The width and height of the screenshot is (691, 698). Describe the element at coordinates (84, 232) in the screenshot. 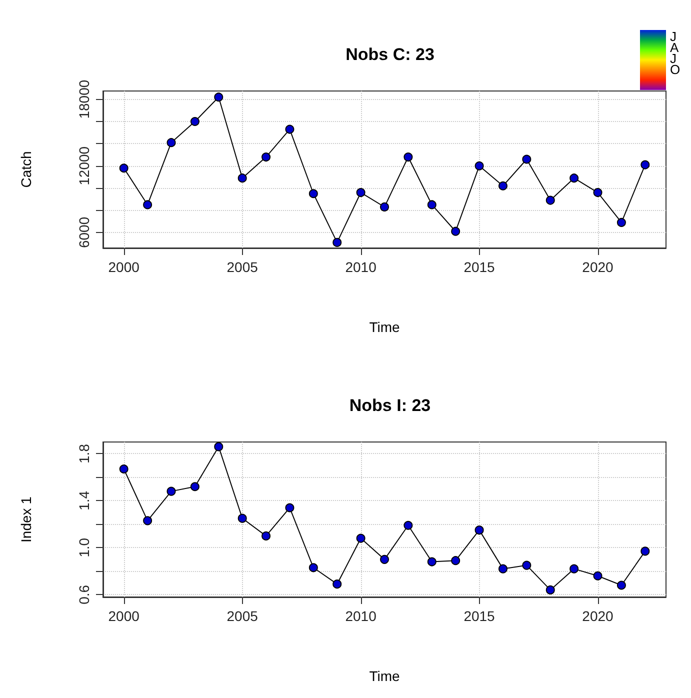

I see `y-tick-label: 6000` at that location.